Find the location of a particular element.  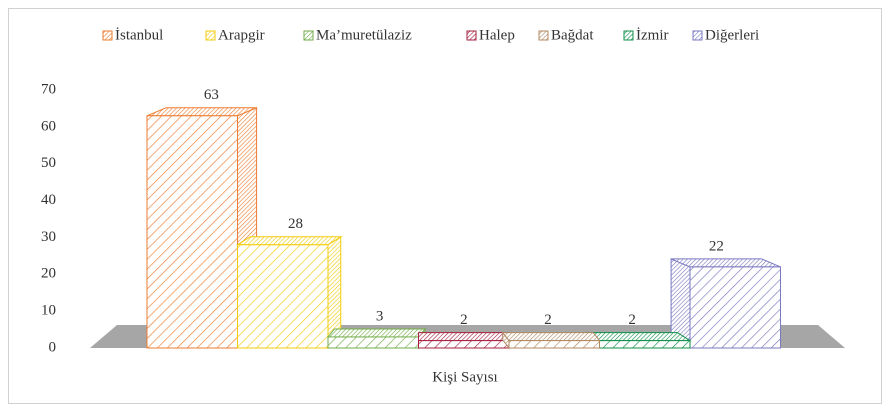

y-tick-label: 50 is located at coordinates (48, 163).